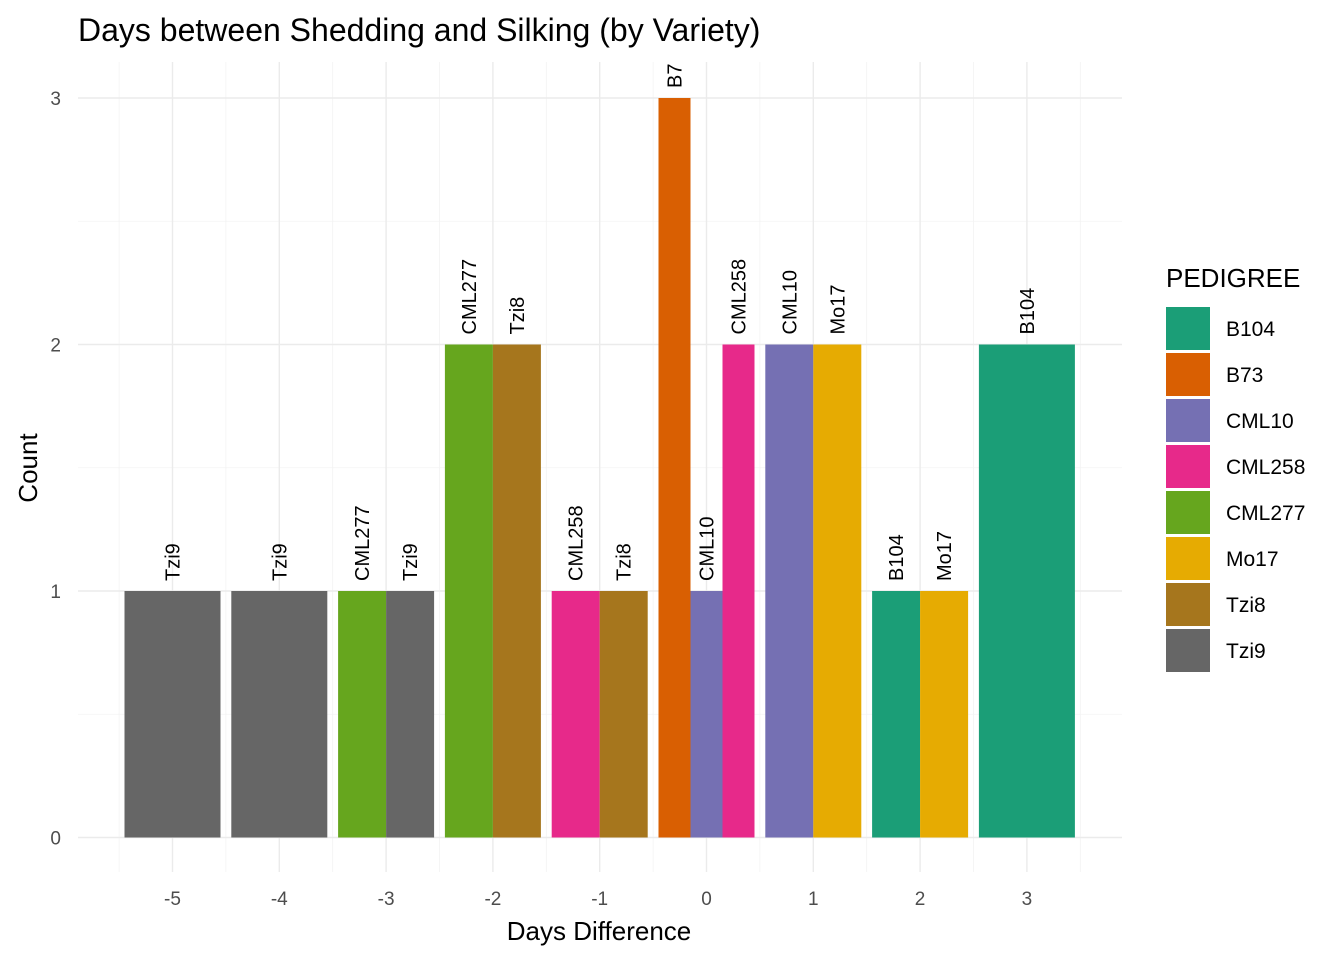  I want to click on legend-label: Tzi8, so click(1246, 605).